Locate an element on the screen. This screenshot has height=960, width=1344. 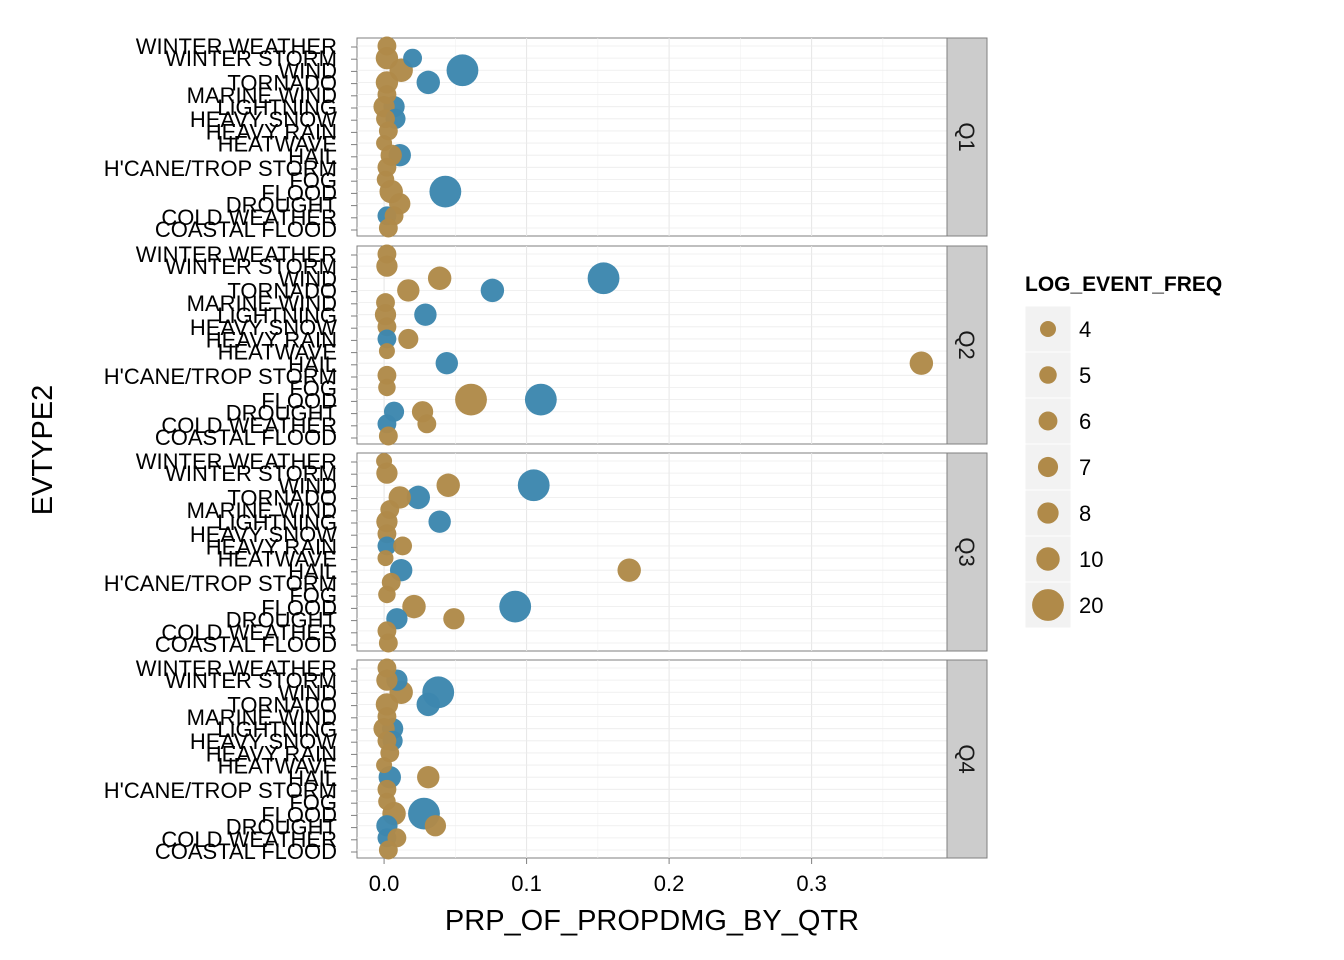
x-tick-label: 0.2 is located at coordinates (669, 883).